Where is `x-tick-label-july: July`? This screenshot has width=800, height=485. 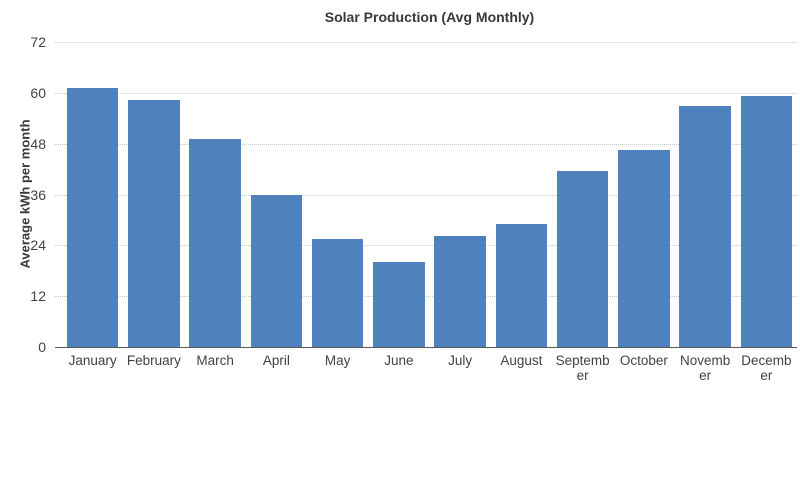 x-tick-label-july: July is located at coordinates (460, 360).